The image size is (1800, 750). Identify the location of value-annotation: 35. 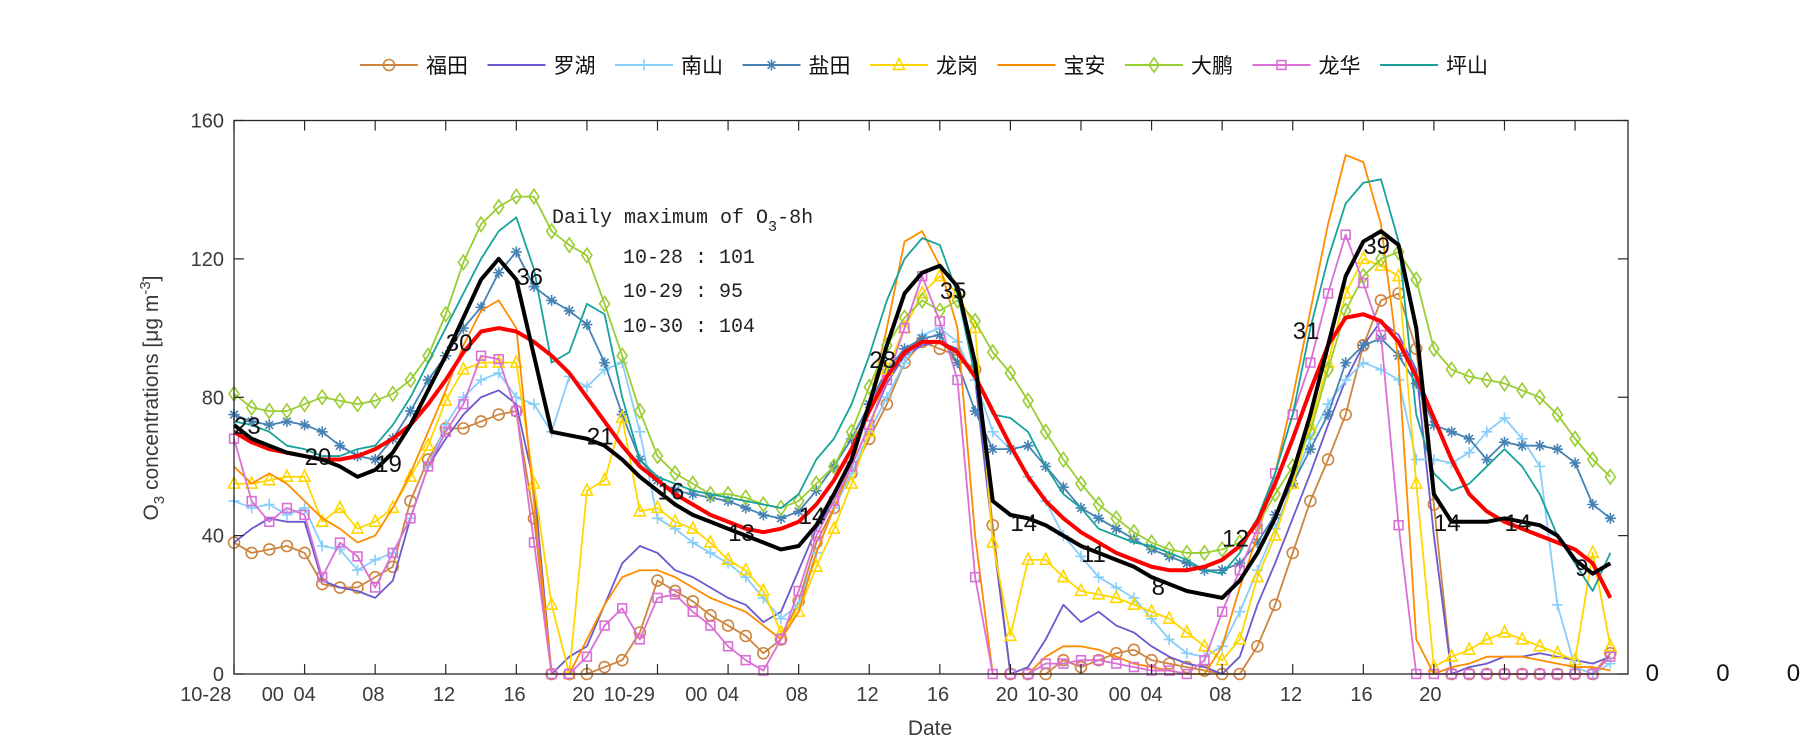
(953, 291).